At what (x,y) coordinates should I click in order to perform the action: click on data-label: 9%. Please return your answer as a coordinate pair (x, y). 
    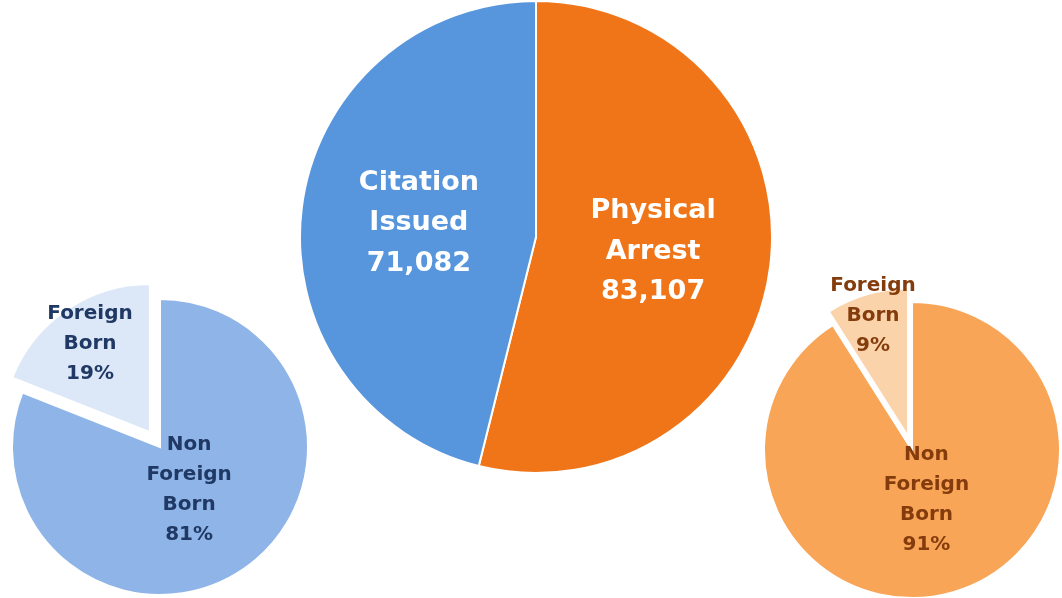
    Looking at the image, I should click on (873, 344).